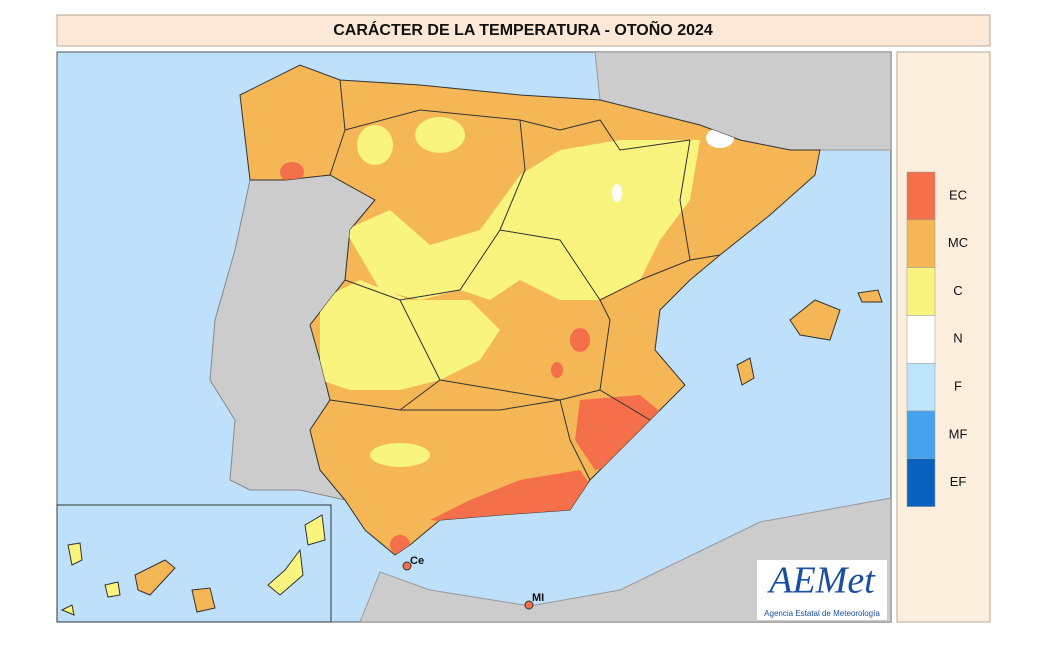 The width and height of the screenshot is (1039, 653). What do you see at coordinates (958, 481) in the screenshot?
I see `legend-label: EF` at bounding box center [958, 481].